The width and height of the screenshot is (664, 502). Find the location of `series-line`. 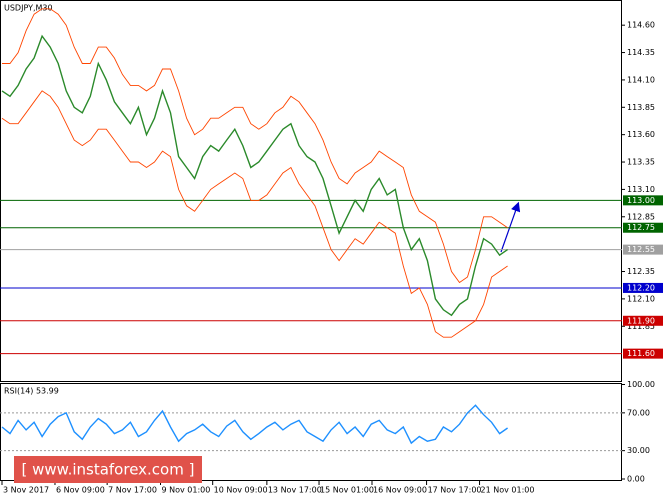

series-line is located at coordinates (255, 424).